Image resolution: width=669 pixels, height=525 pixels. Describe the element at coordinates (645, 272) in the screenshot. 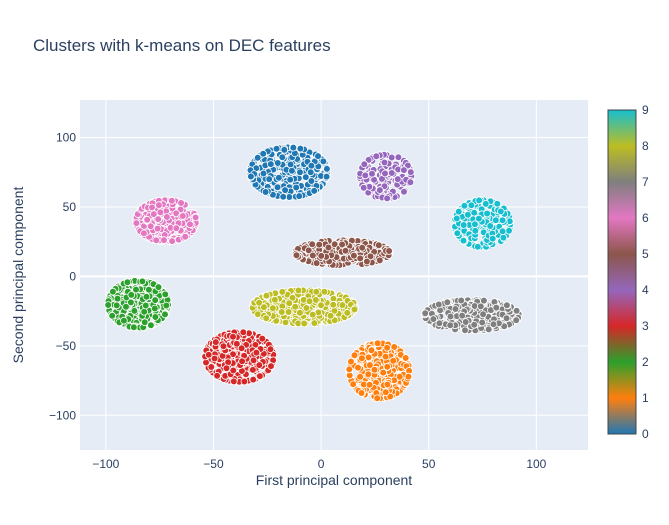

I see `colorbar-ticks: 0 1 2 3 4 5 6 7 8 9` at that location.